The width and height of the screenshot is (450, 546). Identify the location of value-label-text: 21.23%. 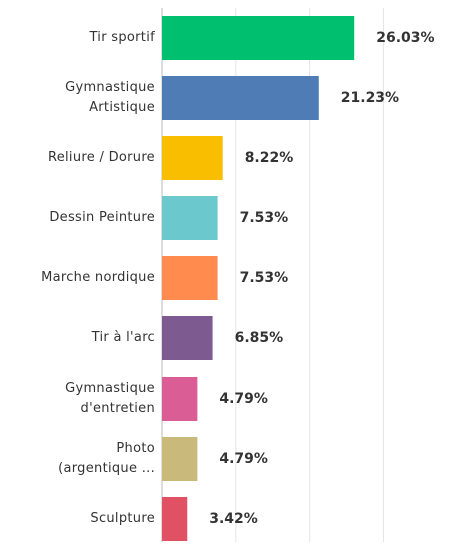
(370, 98).